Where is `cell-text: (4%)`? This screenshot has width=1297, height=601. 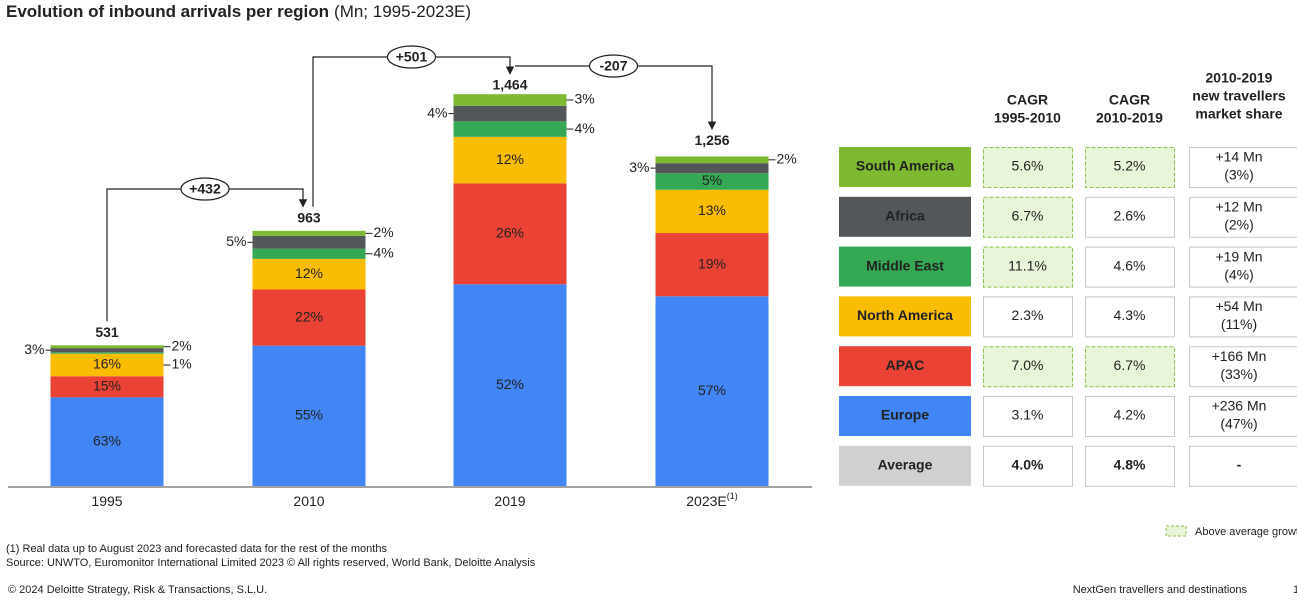
cell-text: (4%) is located at coordinates (1239, 274).